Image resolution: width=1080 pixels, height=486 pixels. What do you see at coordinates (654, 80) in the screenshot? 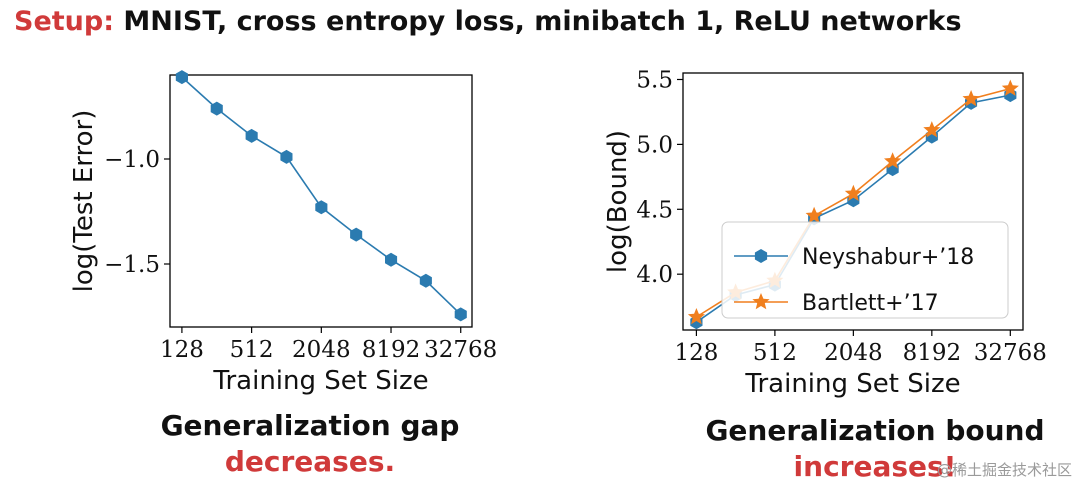
I see `y-tick-label: 5.5` at bounding box center [654, 80].